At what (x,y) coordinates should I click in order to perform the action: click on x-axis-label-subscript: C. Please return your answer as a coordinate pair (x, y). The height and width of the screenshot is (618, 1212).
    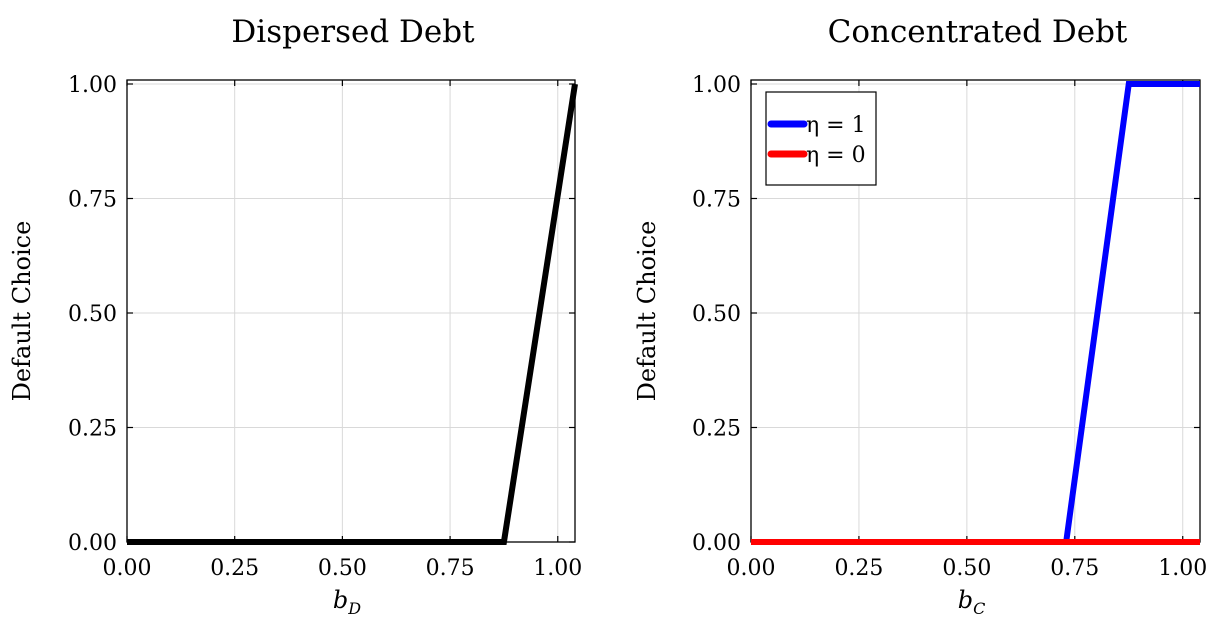
    Looking at the image, I should click on (979, 608).